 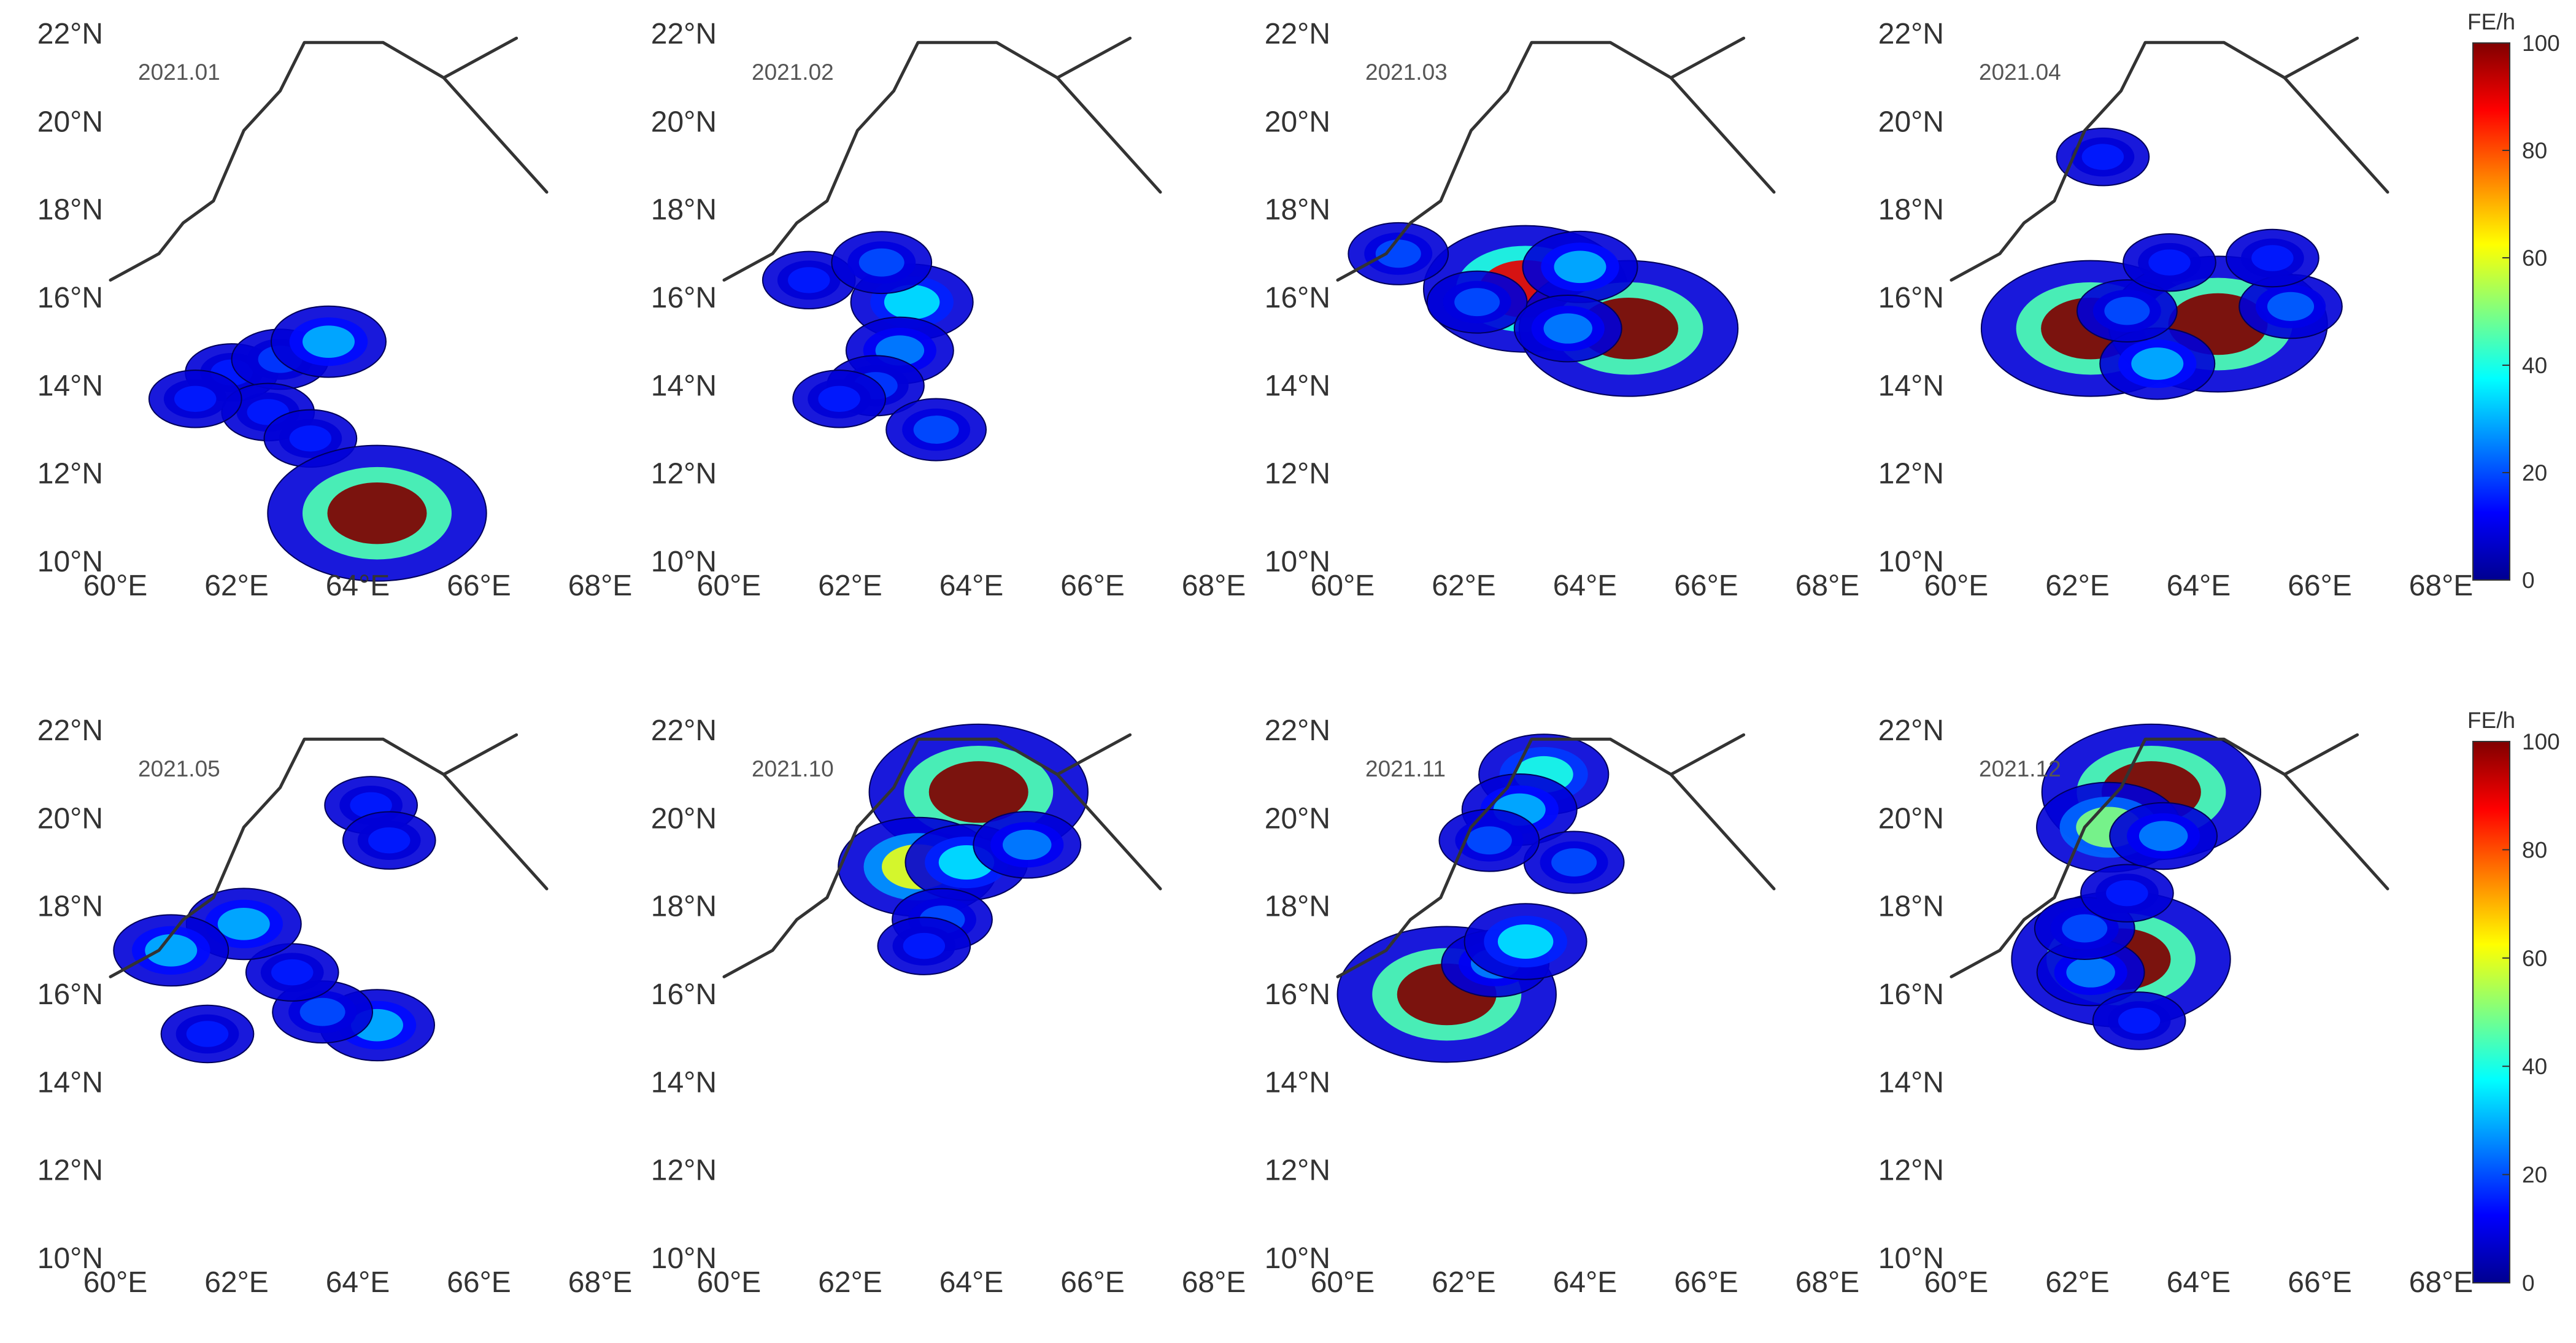 What do you see at coordinates (179, 768) in the screenshot?
I see `month-label: 2021.05` at bounding box center [179, 768].